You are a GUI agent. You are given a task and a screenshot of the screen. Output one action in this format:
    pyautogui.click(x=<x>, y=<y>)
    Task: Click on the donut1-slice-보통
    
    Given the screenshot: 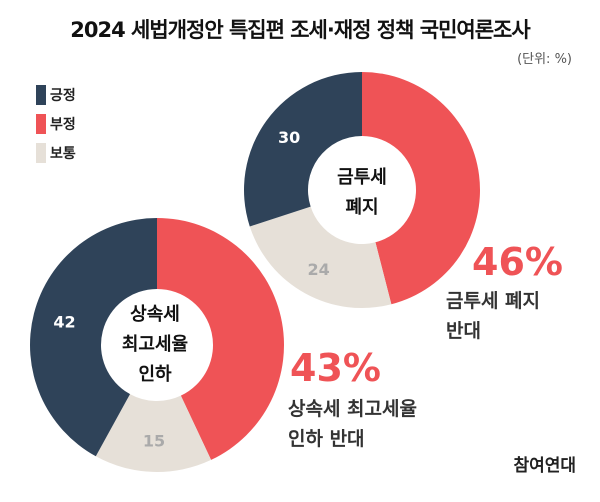 What is the action you would take?
    pyautogui.click(x=320, y=257)
    